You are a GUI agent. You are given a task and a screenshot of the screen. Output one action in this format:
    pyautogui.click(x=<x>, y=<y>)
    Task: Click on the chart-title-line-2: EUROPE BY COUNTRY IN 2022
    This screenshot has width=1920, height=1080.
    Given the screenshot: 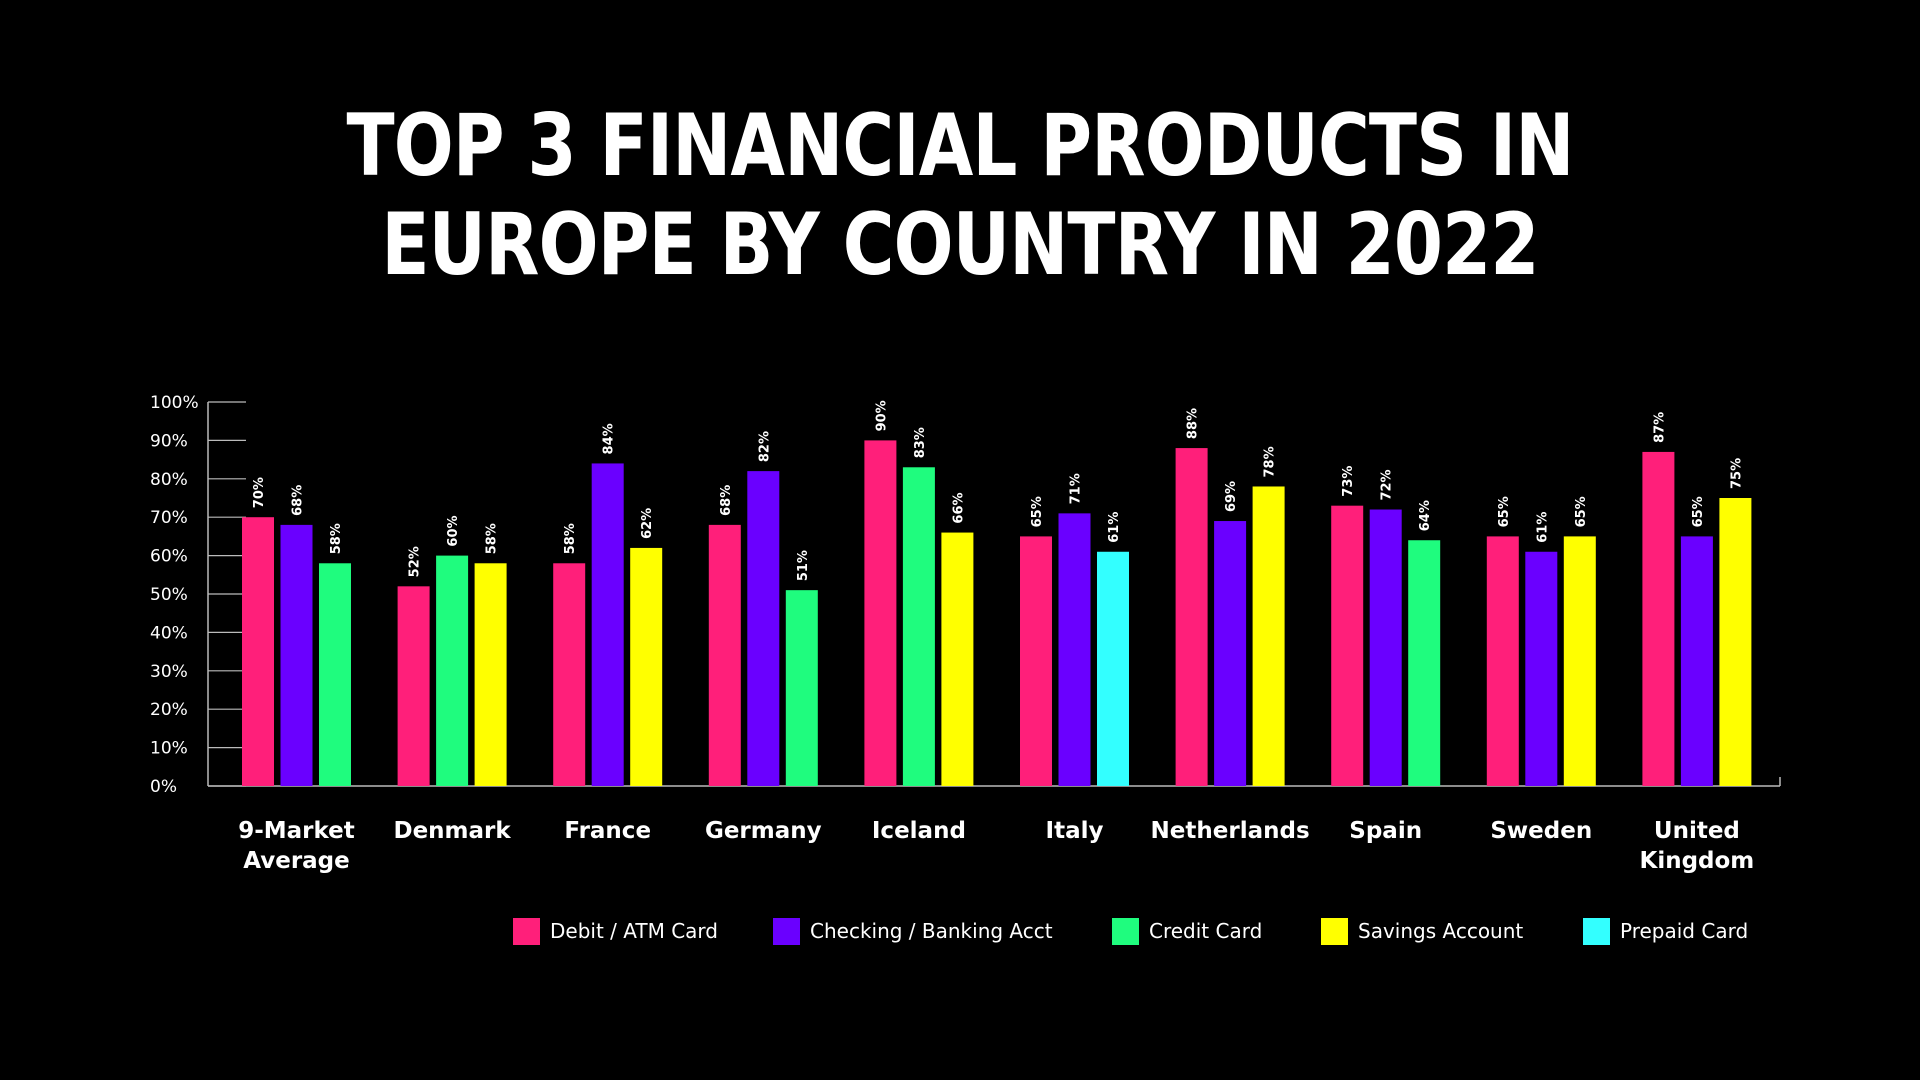 What is the action you would take?
    pyautogui.click(x=960, y=245)
    